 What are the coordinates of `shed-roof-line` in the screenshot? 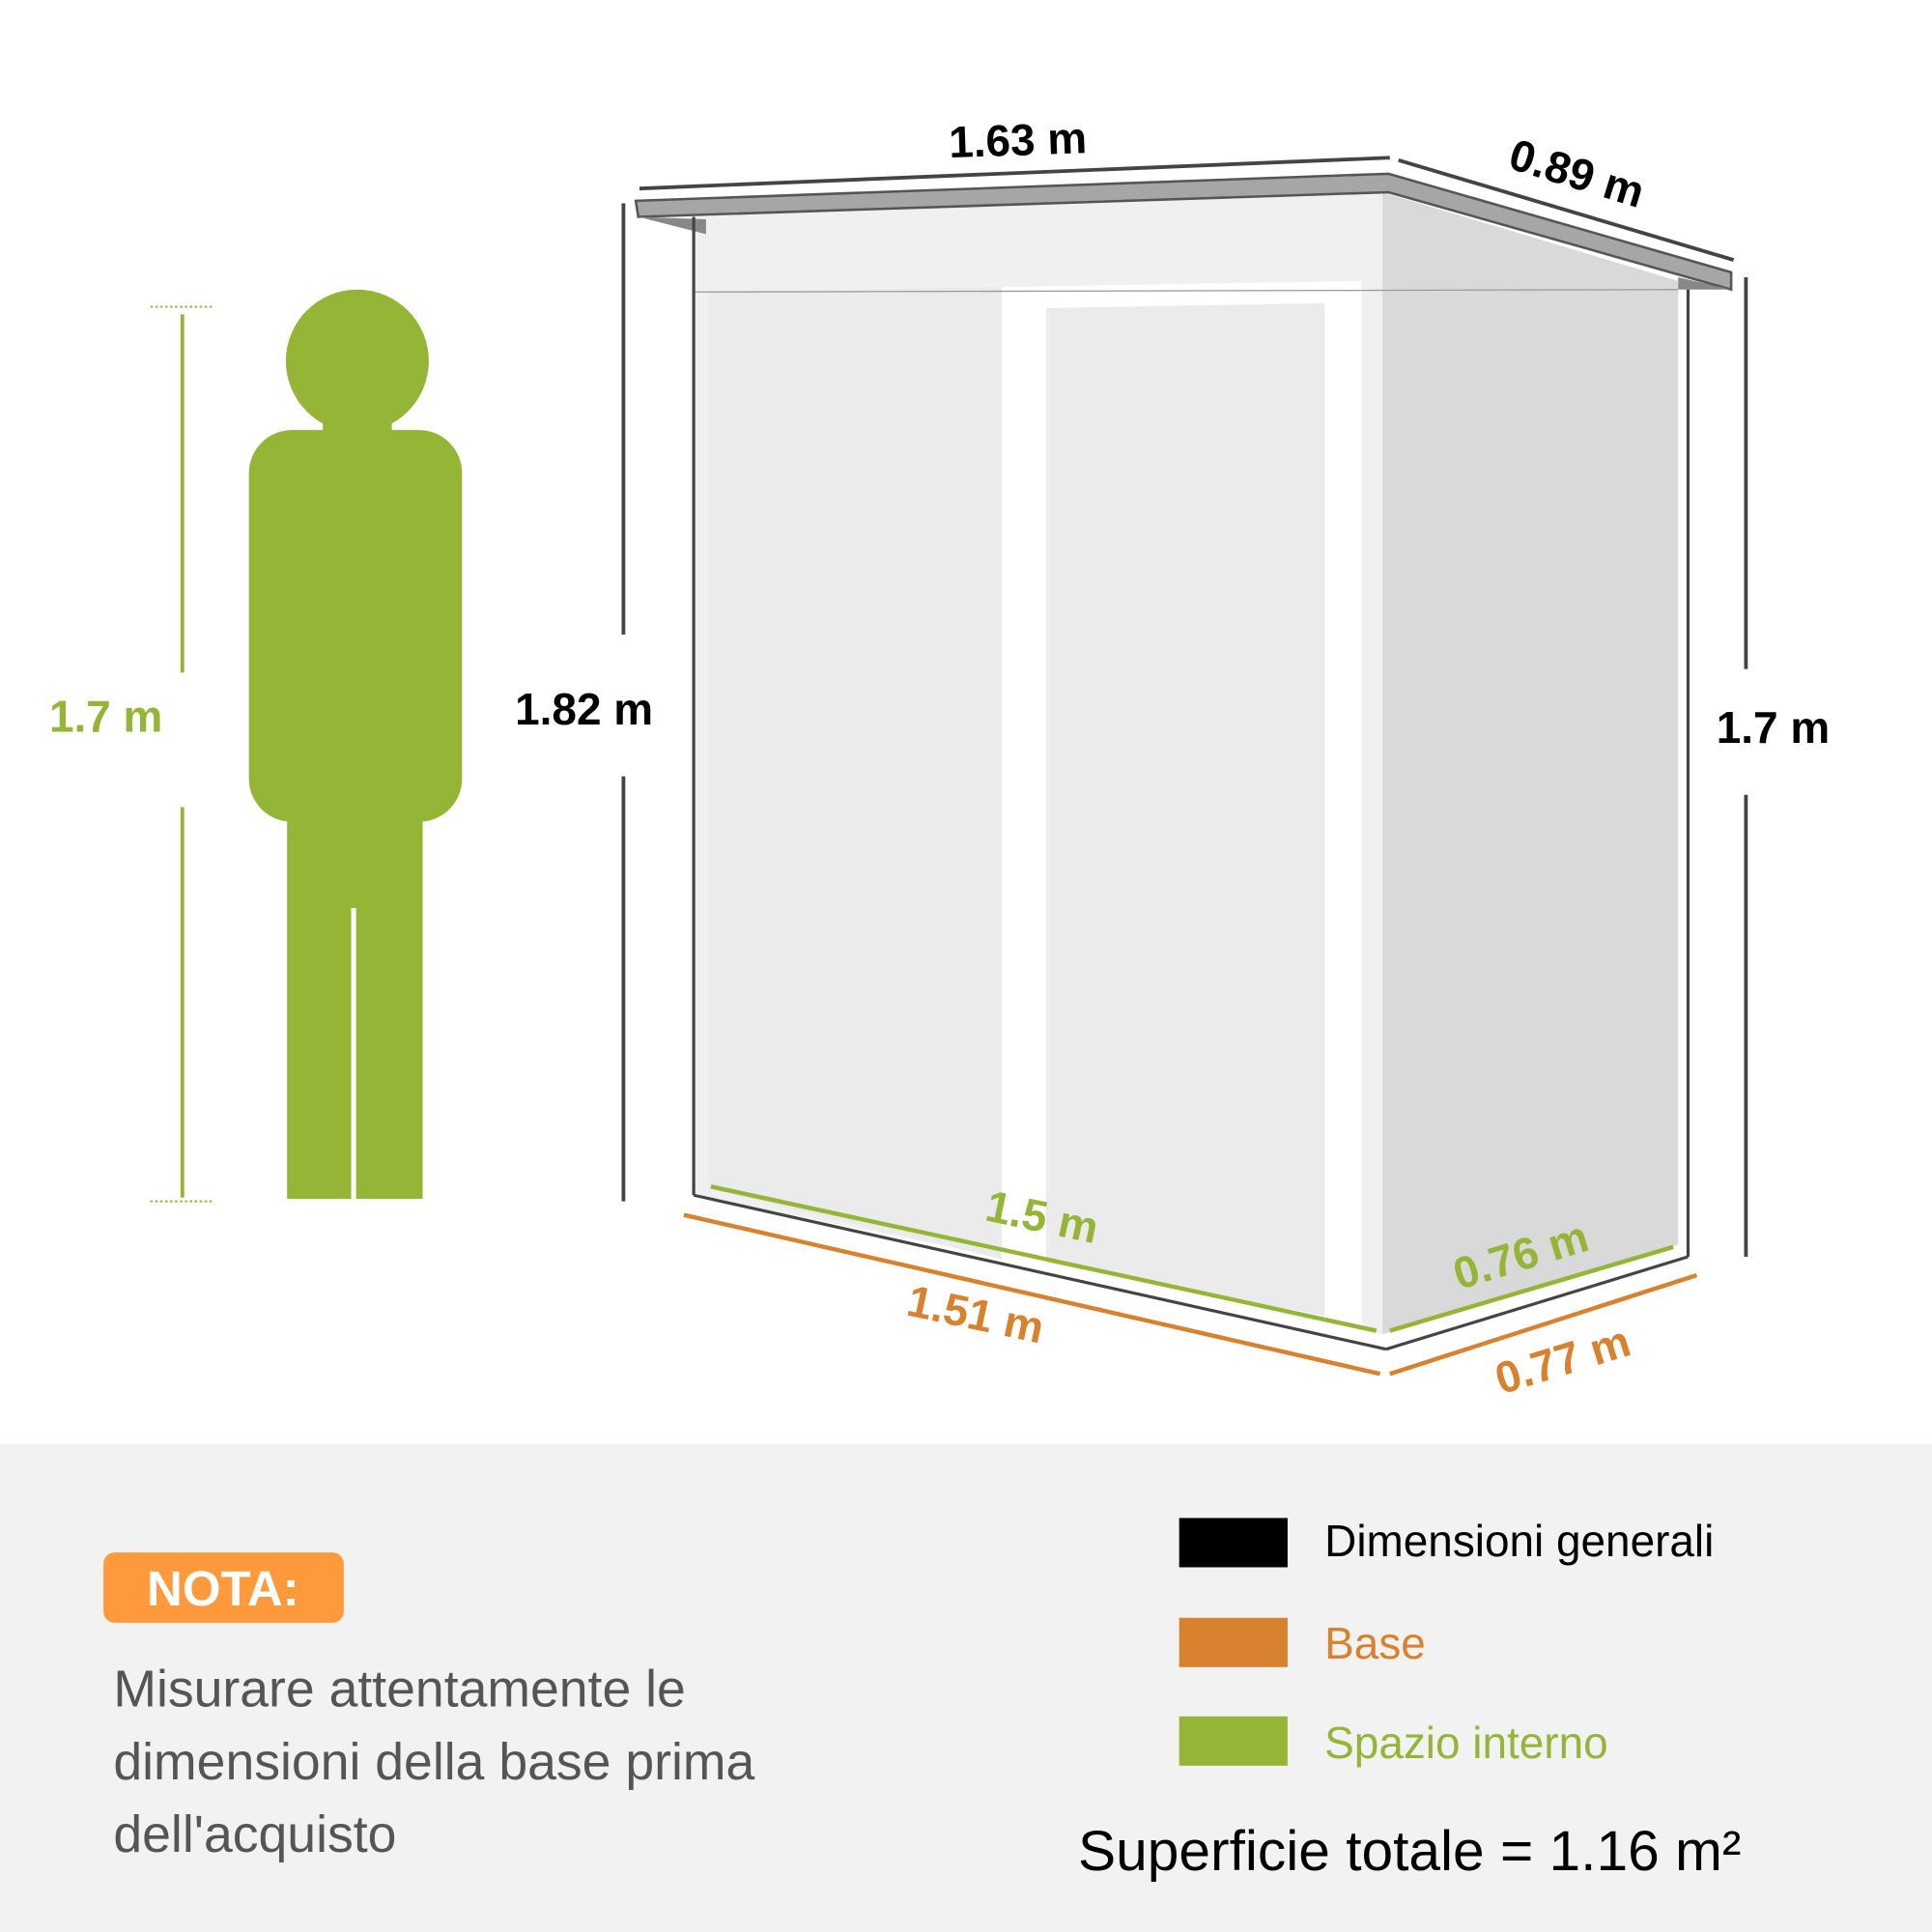 It's located at (1186, 291).